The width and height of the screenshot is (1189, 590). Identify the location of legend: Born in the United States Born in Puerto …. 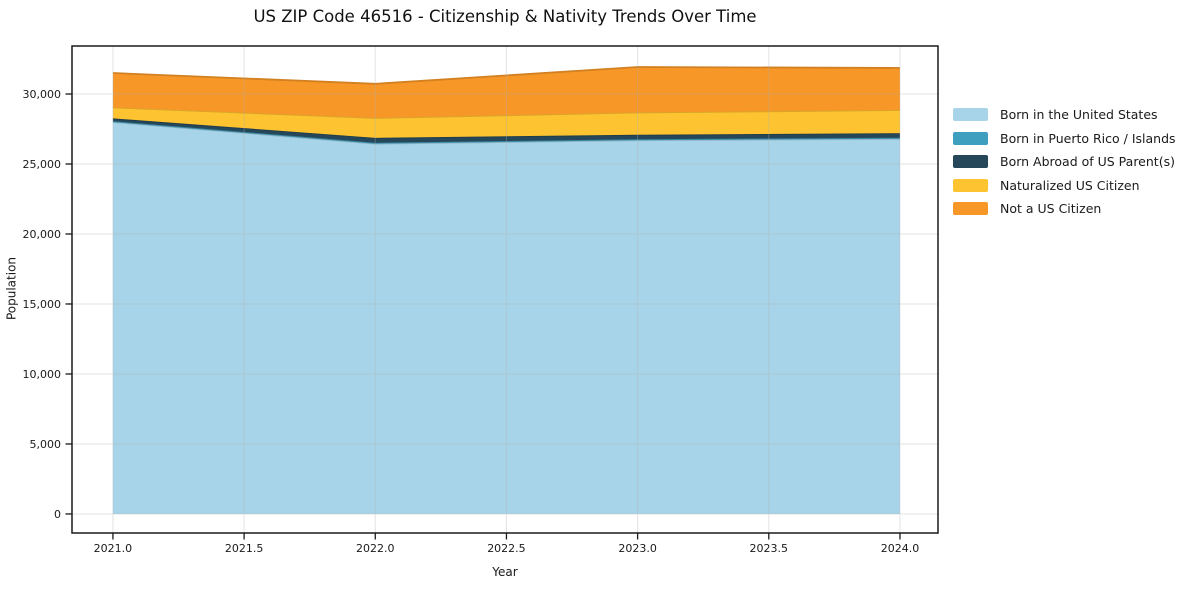
(1064, 162).